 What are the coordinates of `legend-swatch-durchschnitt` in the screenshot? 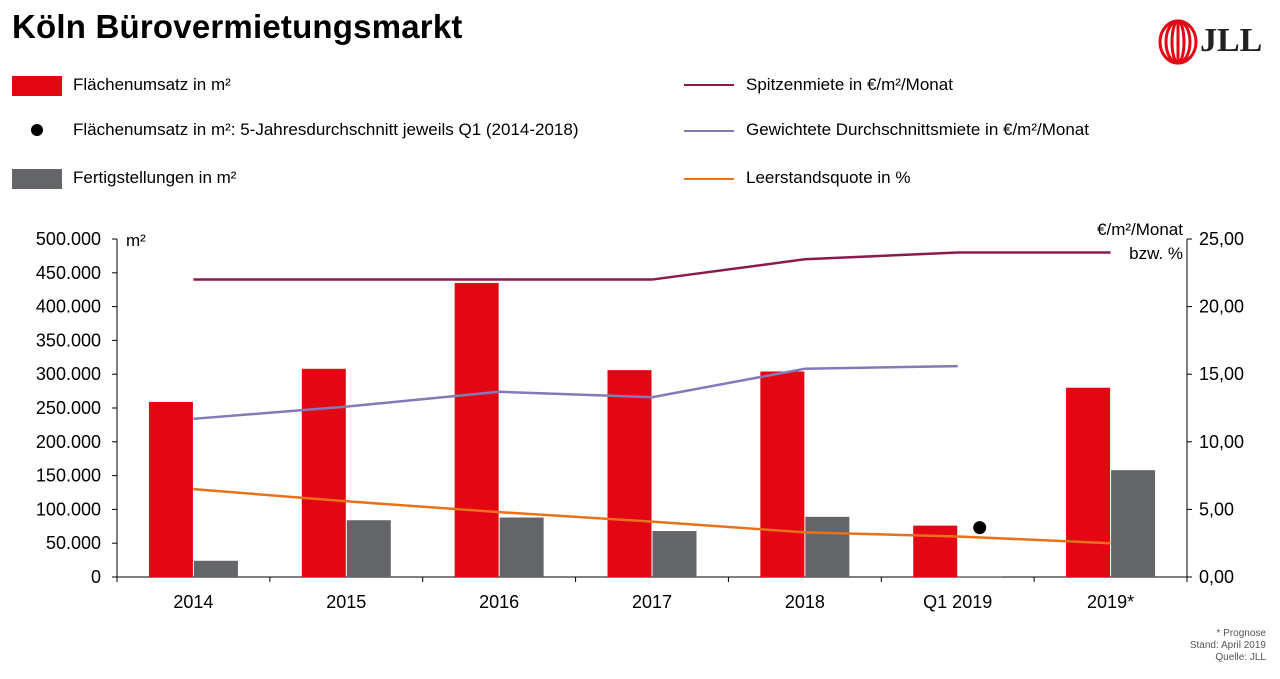 It's located at (37, 130).